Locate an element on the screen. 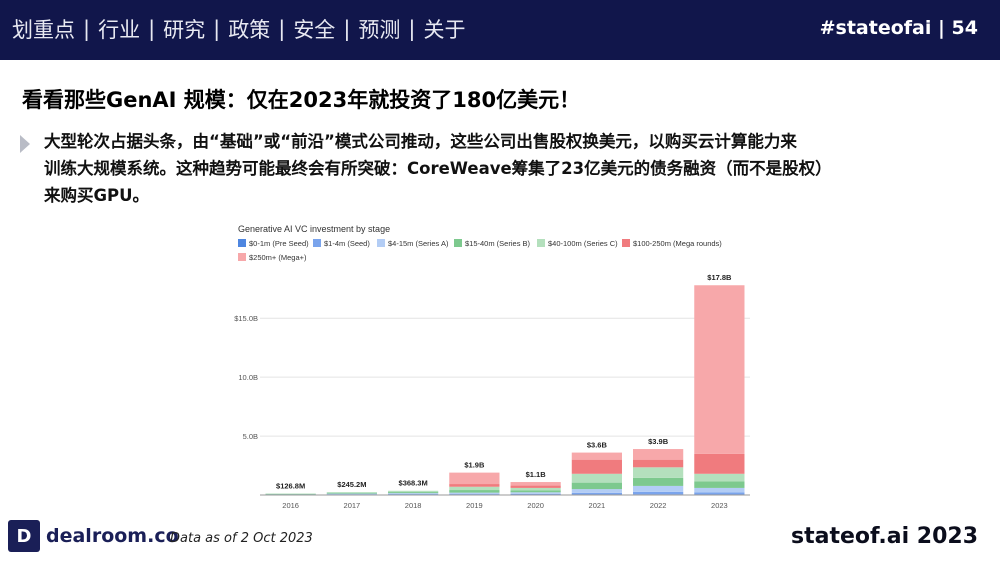 The image size is (1000, 563). bar-total-label: $126.8M is located at coordinates (290, 486).